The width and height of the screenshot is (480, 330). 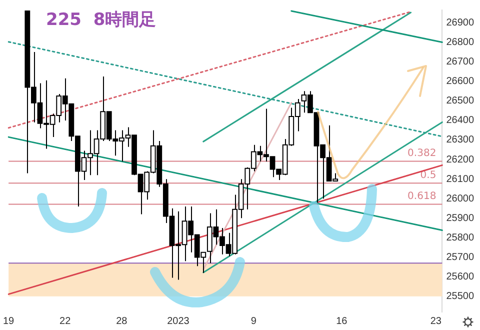 What do you see at coordinates (460, 179) in the screenshot?
I see `y-tick-label: 26100` at bounding box center [460, 179].